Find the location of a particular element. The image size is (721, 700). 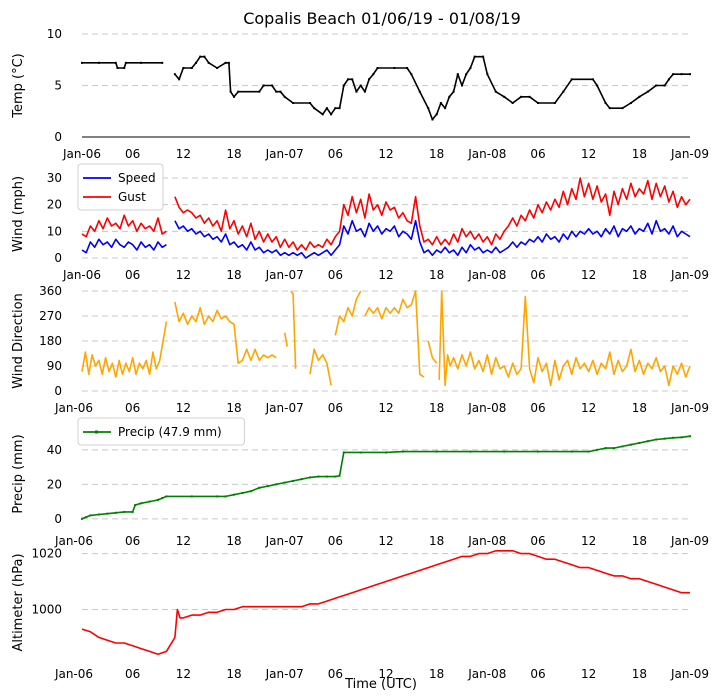

y-tick-label: 30 is located at coordinates (54, 178).